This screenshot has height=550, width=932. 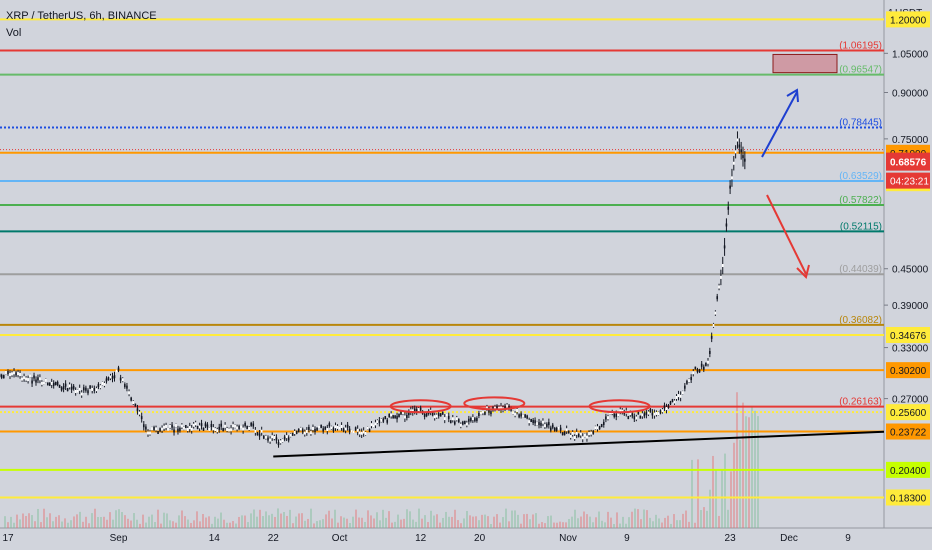 What do you see at coordinates (910, 54) in the screenshot?
I see `price-tick-label: 1.05000` at bounding box center [910, 54].